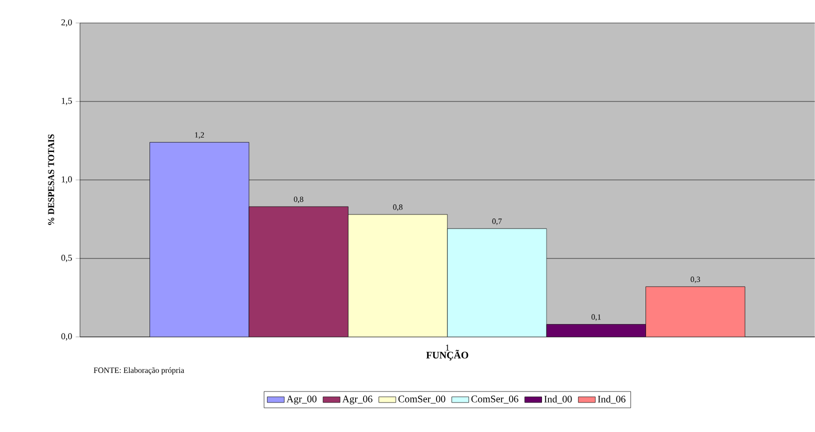 This screenshot has height=432, width=815. Describe the element at coordinates (67, 102) in the screenshot. I see `y-tick-label: 1,5` at that location.